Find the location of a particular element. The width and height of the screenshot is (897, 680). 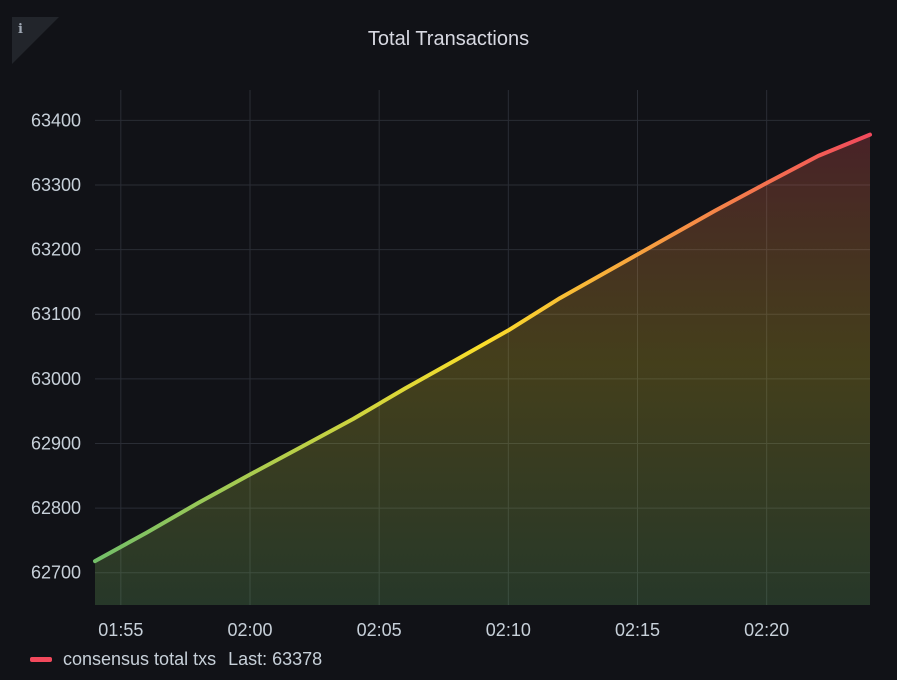

x-axis-ticks: 01:55 02:00 02:05 02:10 02:15 02:20 is located at coordinates (443, 630).